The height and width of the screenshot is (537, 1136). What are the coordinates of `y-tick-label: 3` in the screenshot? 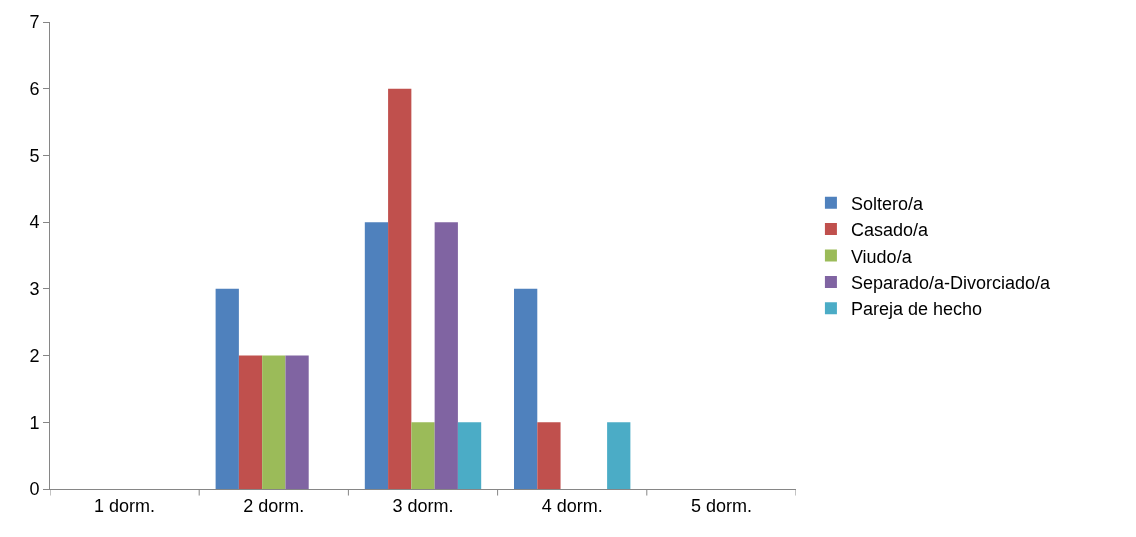 It's located at (34, 289).